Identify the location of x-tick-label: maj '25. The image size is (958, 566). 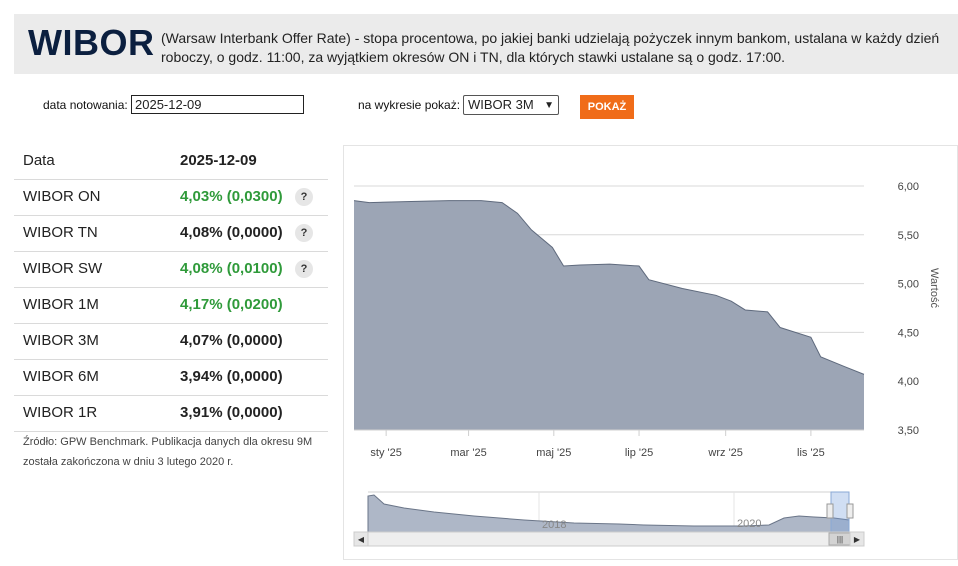
(553, 453).